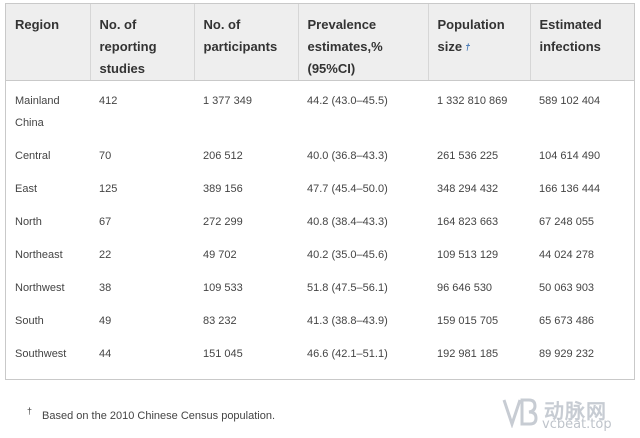  I want to click on cell-studies: 70, so click(105, 156).